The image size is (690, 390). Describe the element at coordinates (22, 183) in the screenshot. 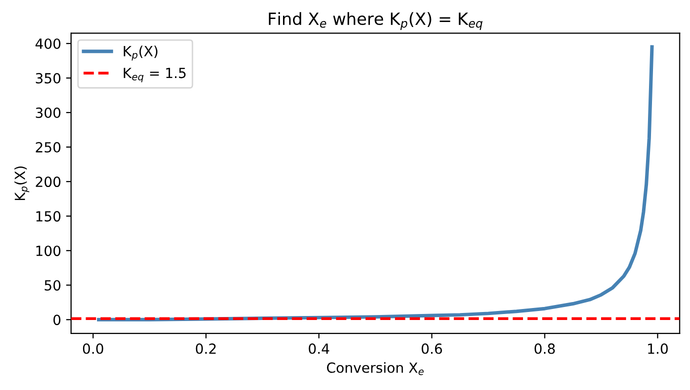

I see `y-axis-title: K$_{p}$(X)` at that location.